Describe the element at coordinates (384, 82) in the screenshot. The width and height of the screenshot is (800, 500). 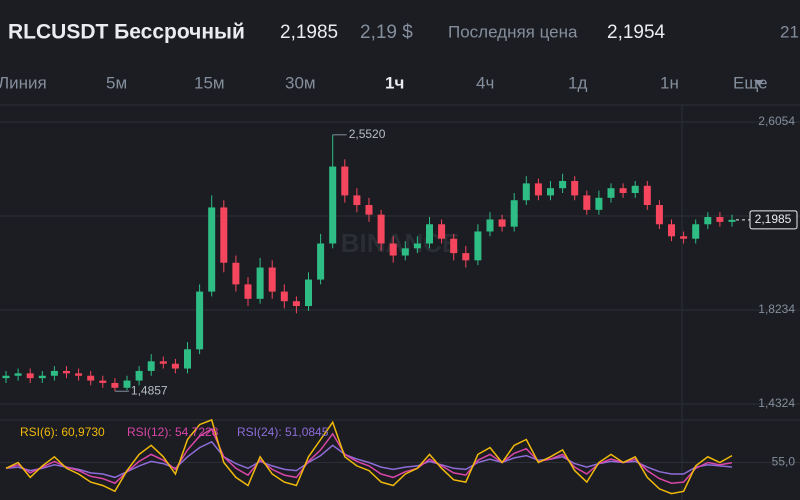
I see `timeframe-tabs: Линия 5м 15м 30м 1ч 4ч 1д 1н Еще` at that location.